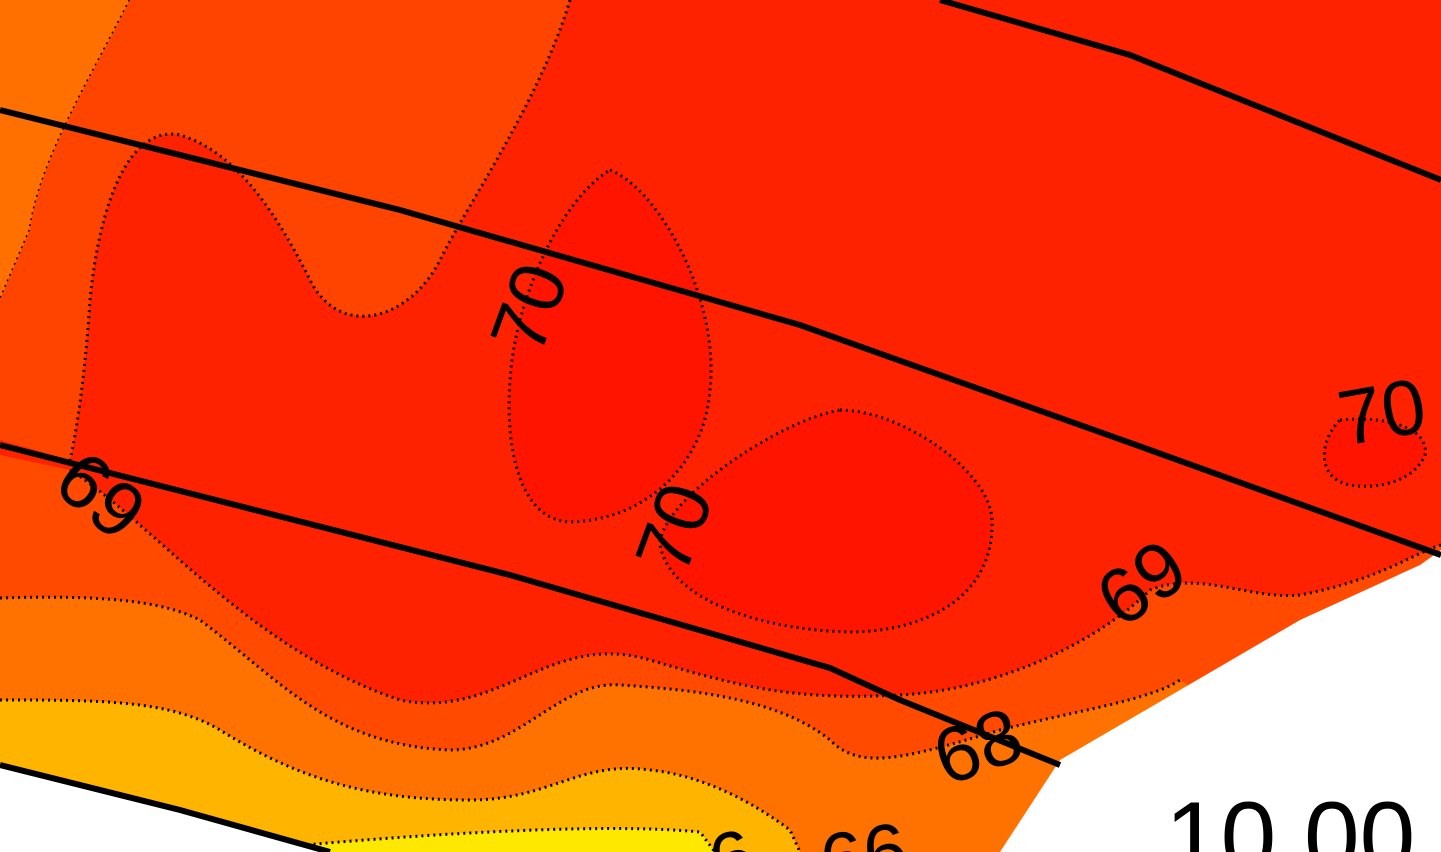 Image resolution: width=1441 pixels, height=852 pixels. I want to click on corner-label: 10.00, so click(1290, 816).